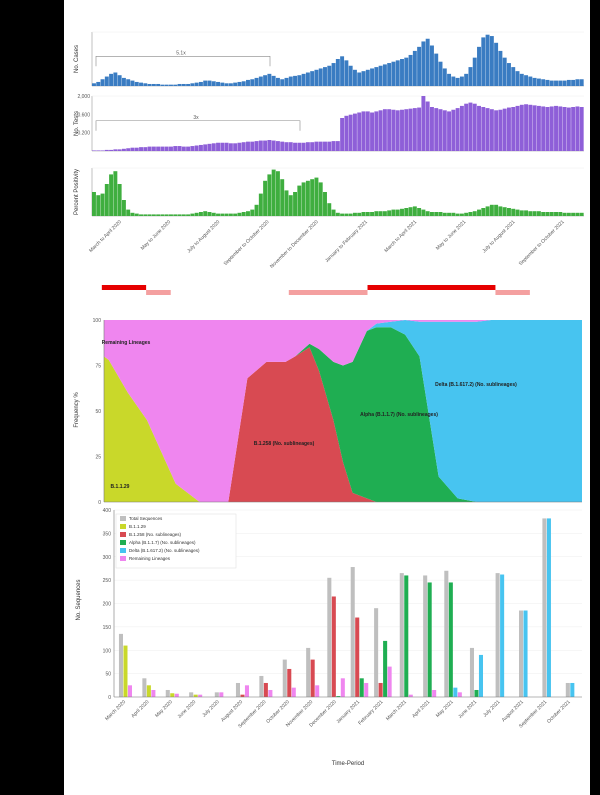 This screenshot has width=600, height=795. Describe the element at coordinates (187, 709) in the screenshot. I see `seq-x-tick-label: June 2020` at that location.